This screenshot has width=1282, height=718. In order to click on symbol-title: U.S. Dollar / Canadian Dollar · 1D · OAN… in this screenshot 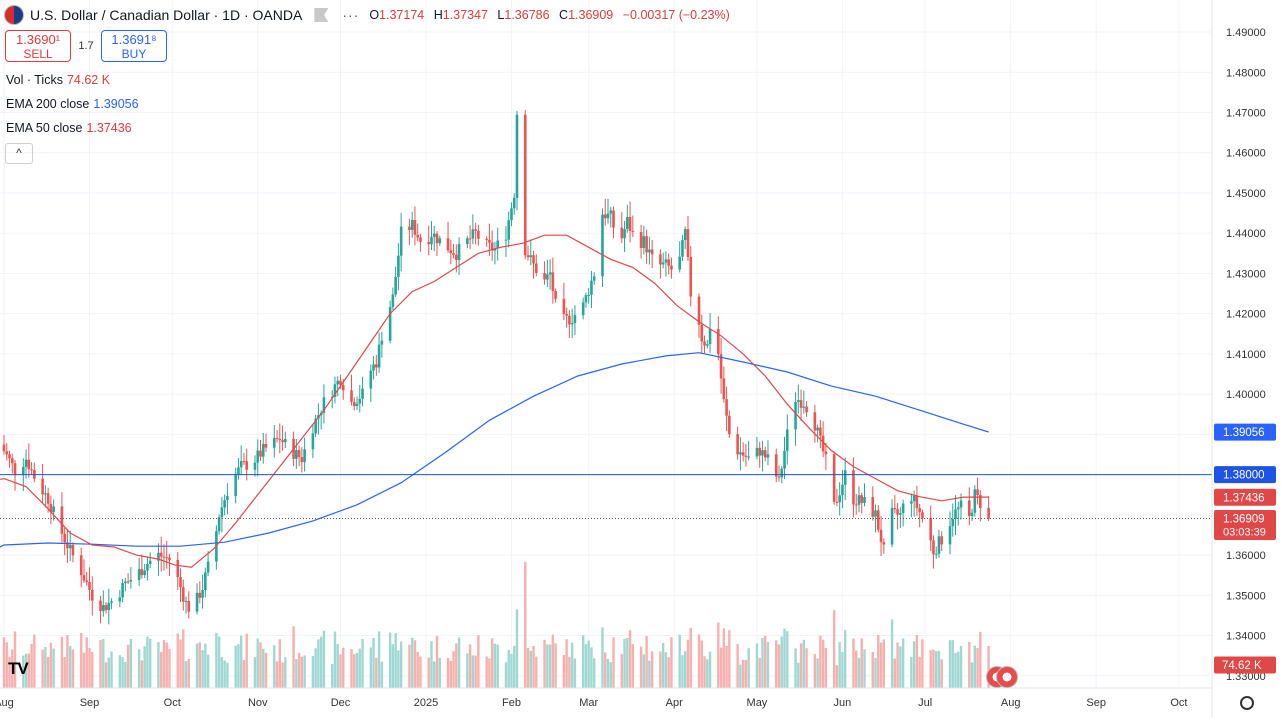, I will do `click(166, 15)`.